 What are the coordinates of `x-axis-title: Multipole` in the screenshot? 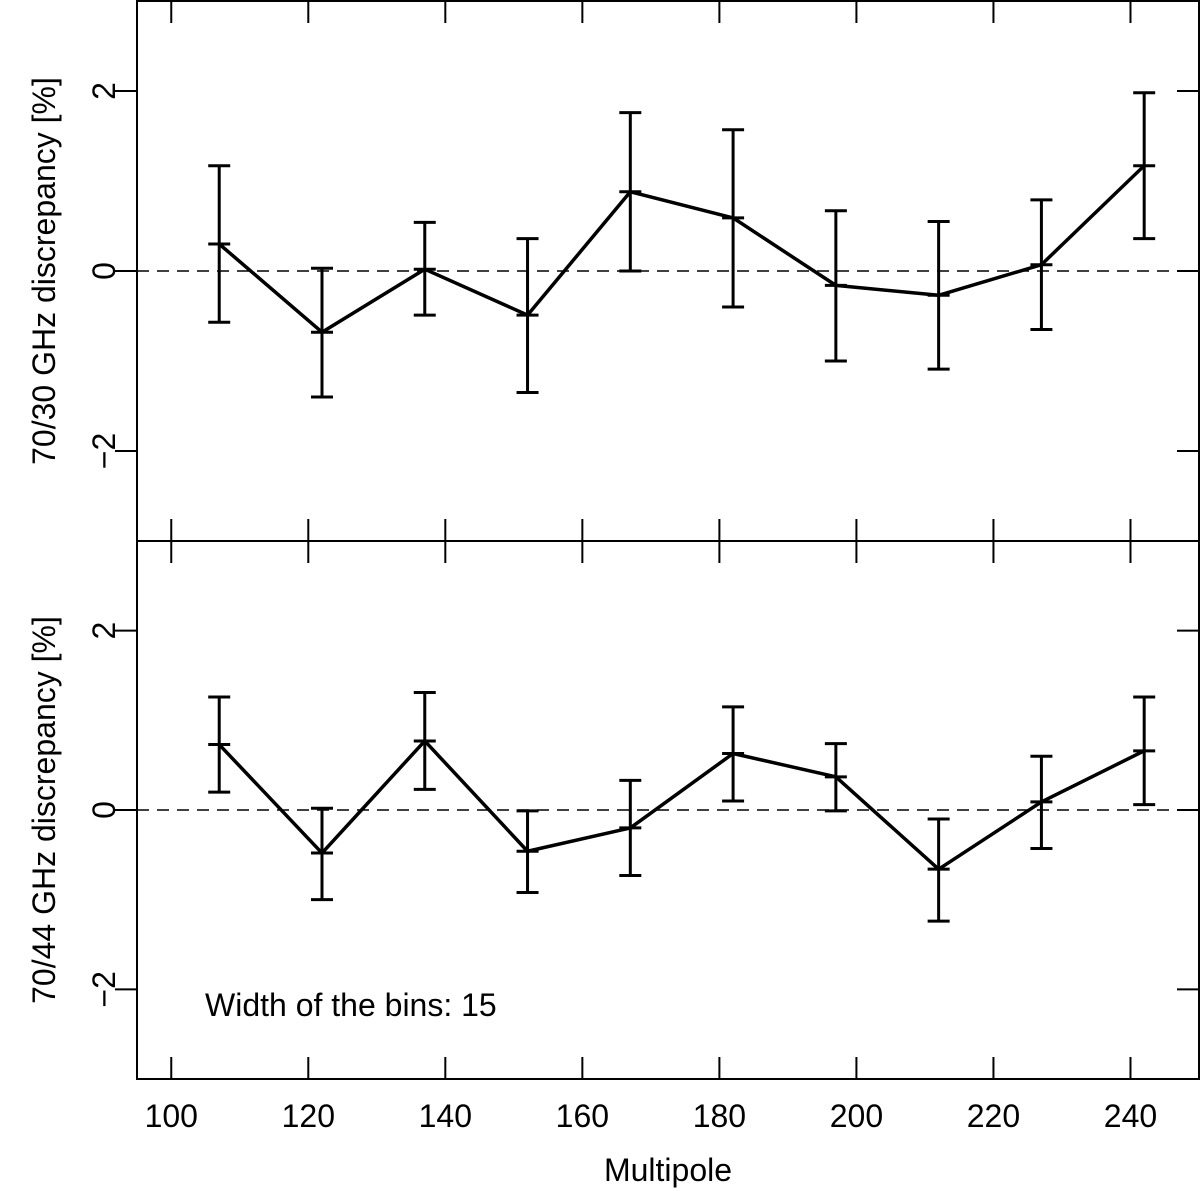 It's located at (668, 1170).